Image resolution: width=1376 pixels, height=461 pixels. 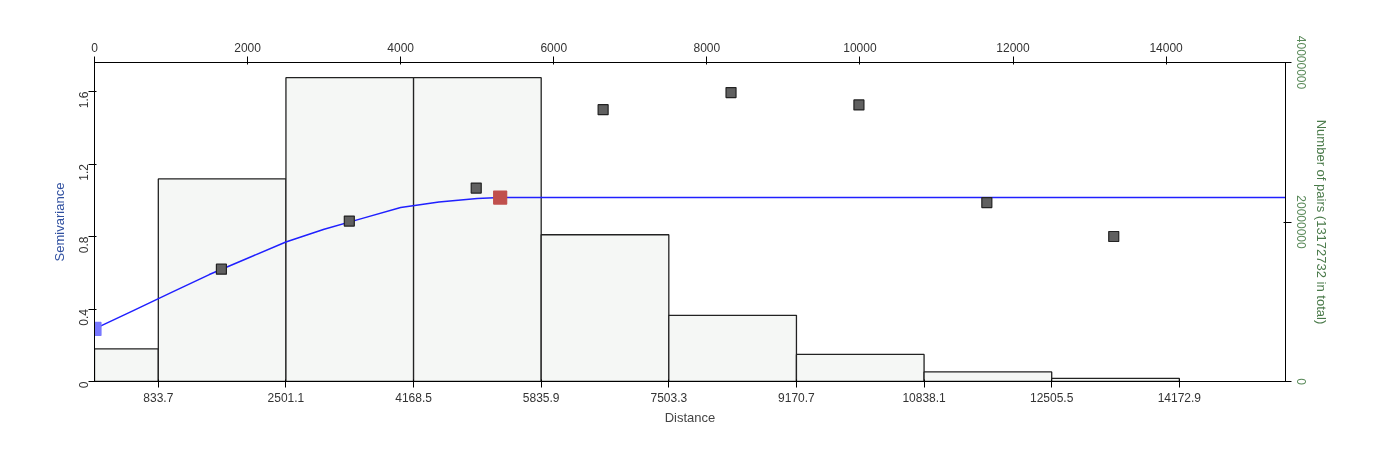 What do you see at coordinates (1166, 47) in the screenshot?
I see `x2-tick-label: 14000` at bounding box center [1166, 47].